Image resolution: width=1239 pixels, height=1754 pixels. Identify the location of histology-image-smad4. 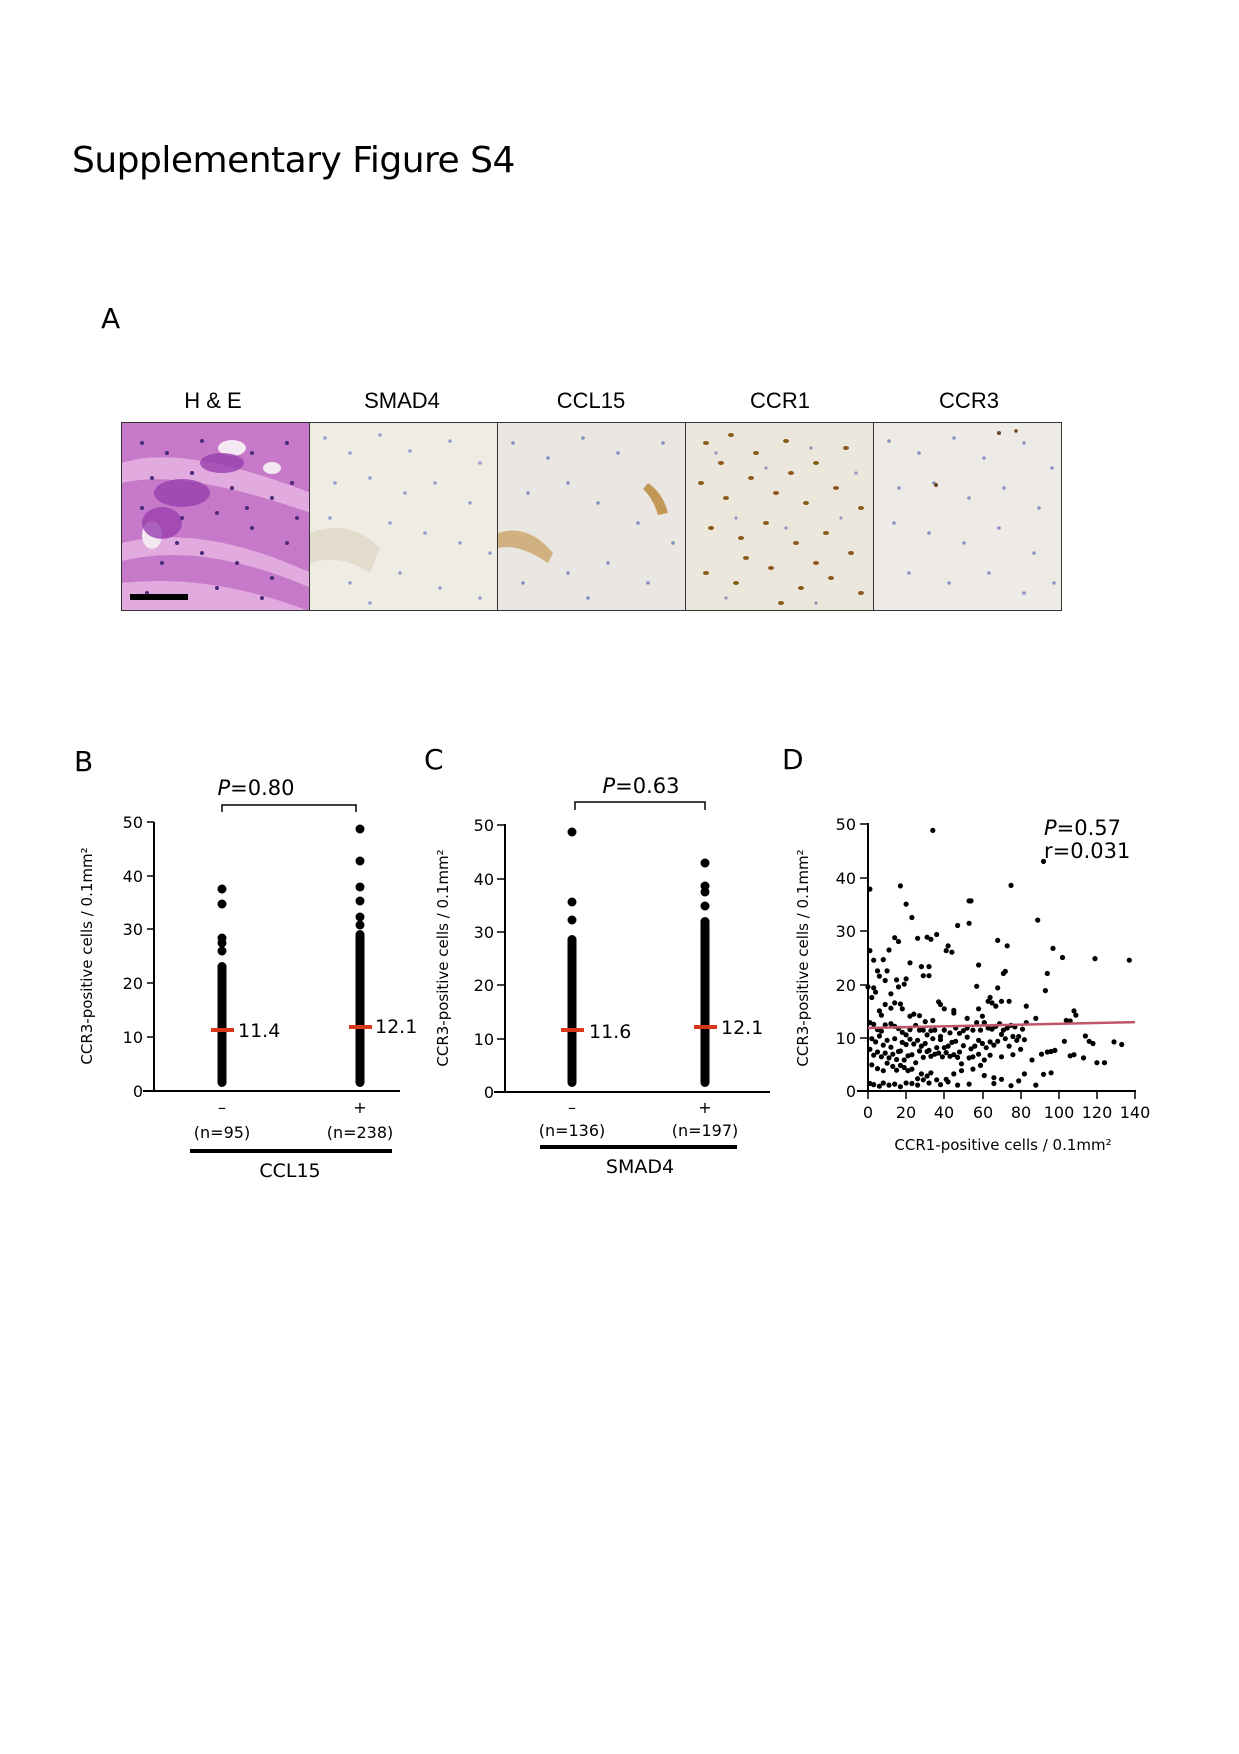
(403, 516).